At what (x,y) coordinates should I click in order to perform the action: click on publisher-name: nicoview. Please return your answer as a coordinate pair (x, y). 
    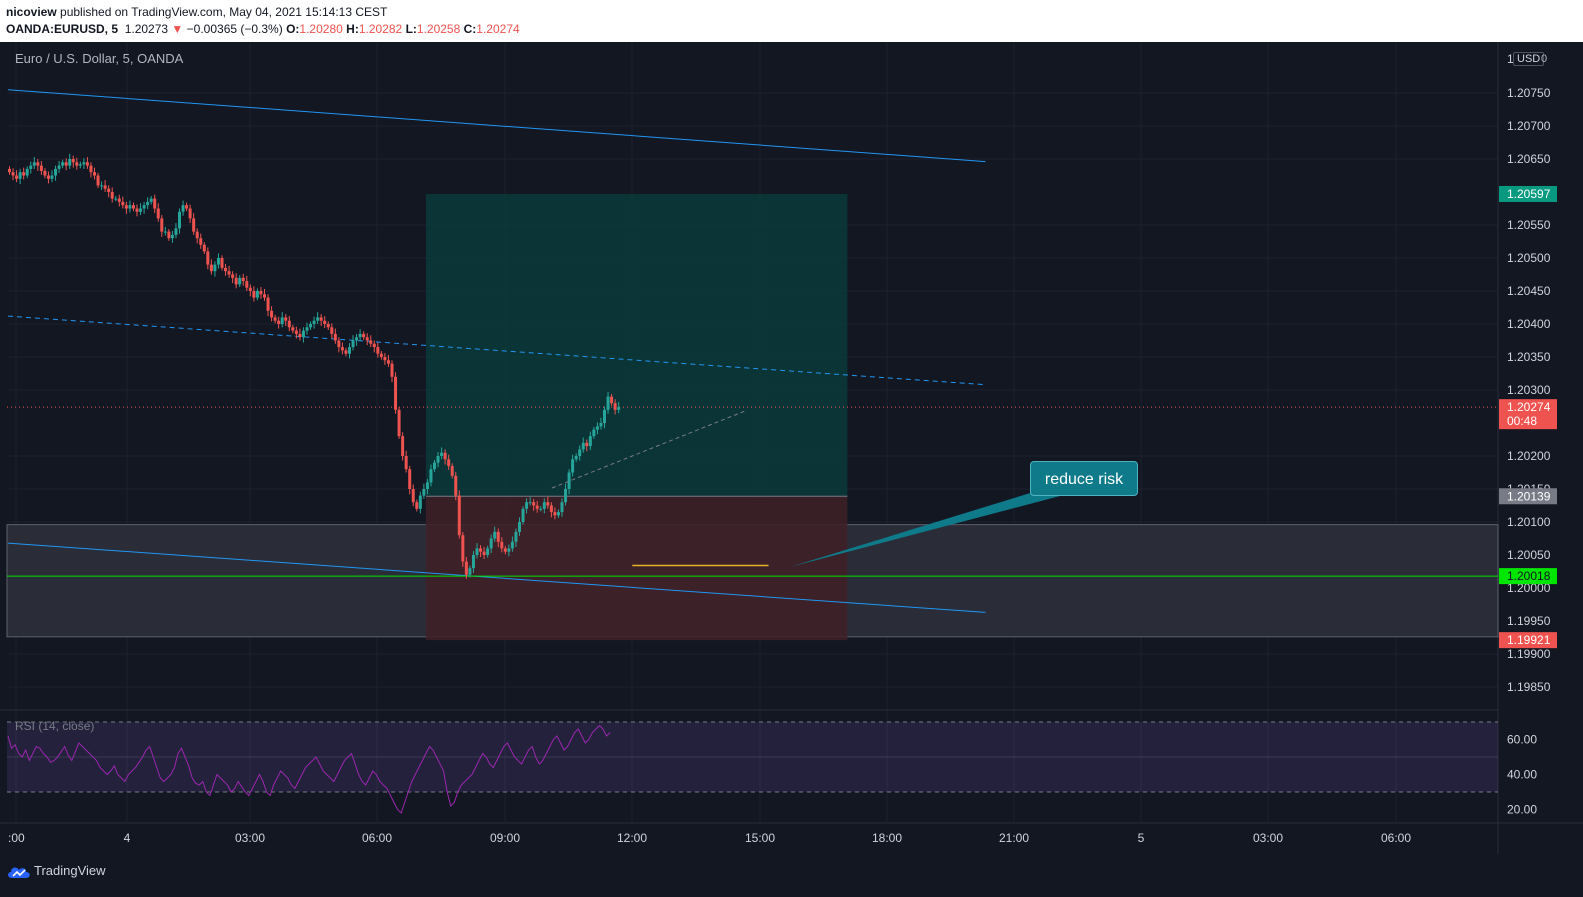
    Looking at the image, I should click on (31, 12).